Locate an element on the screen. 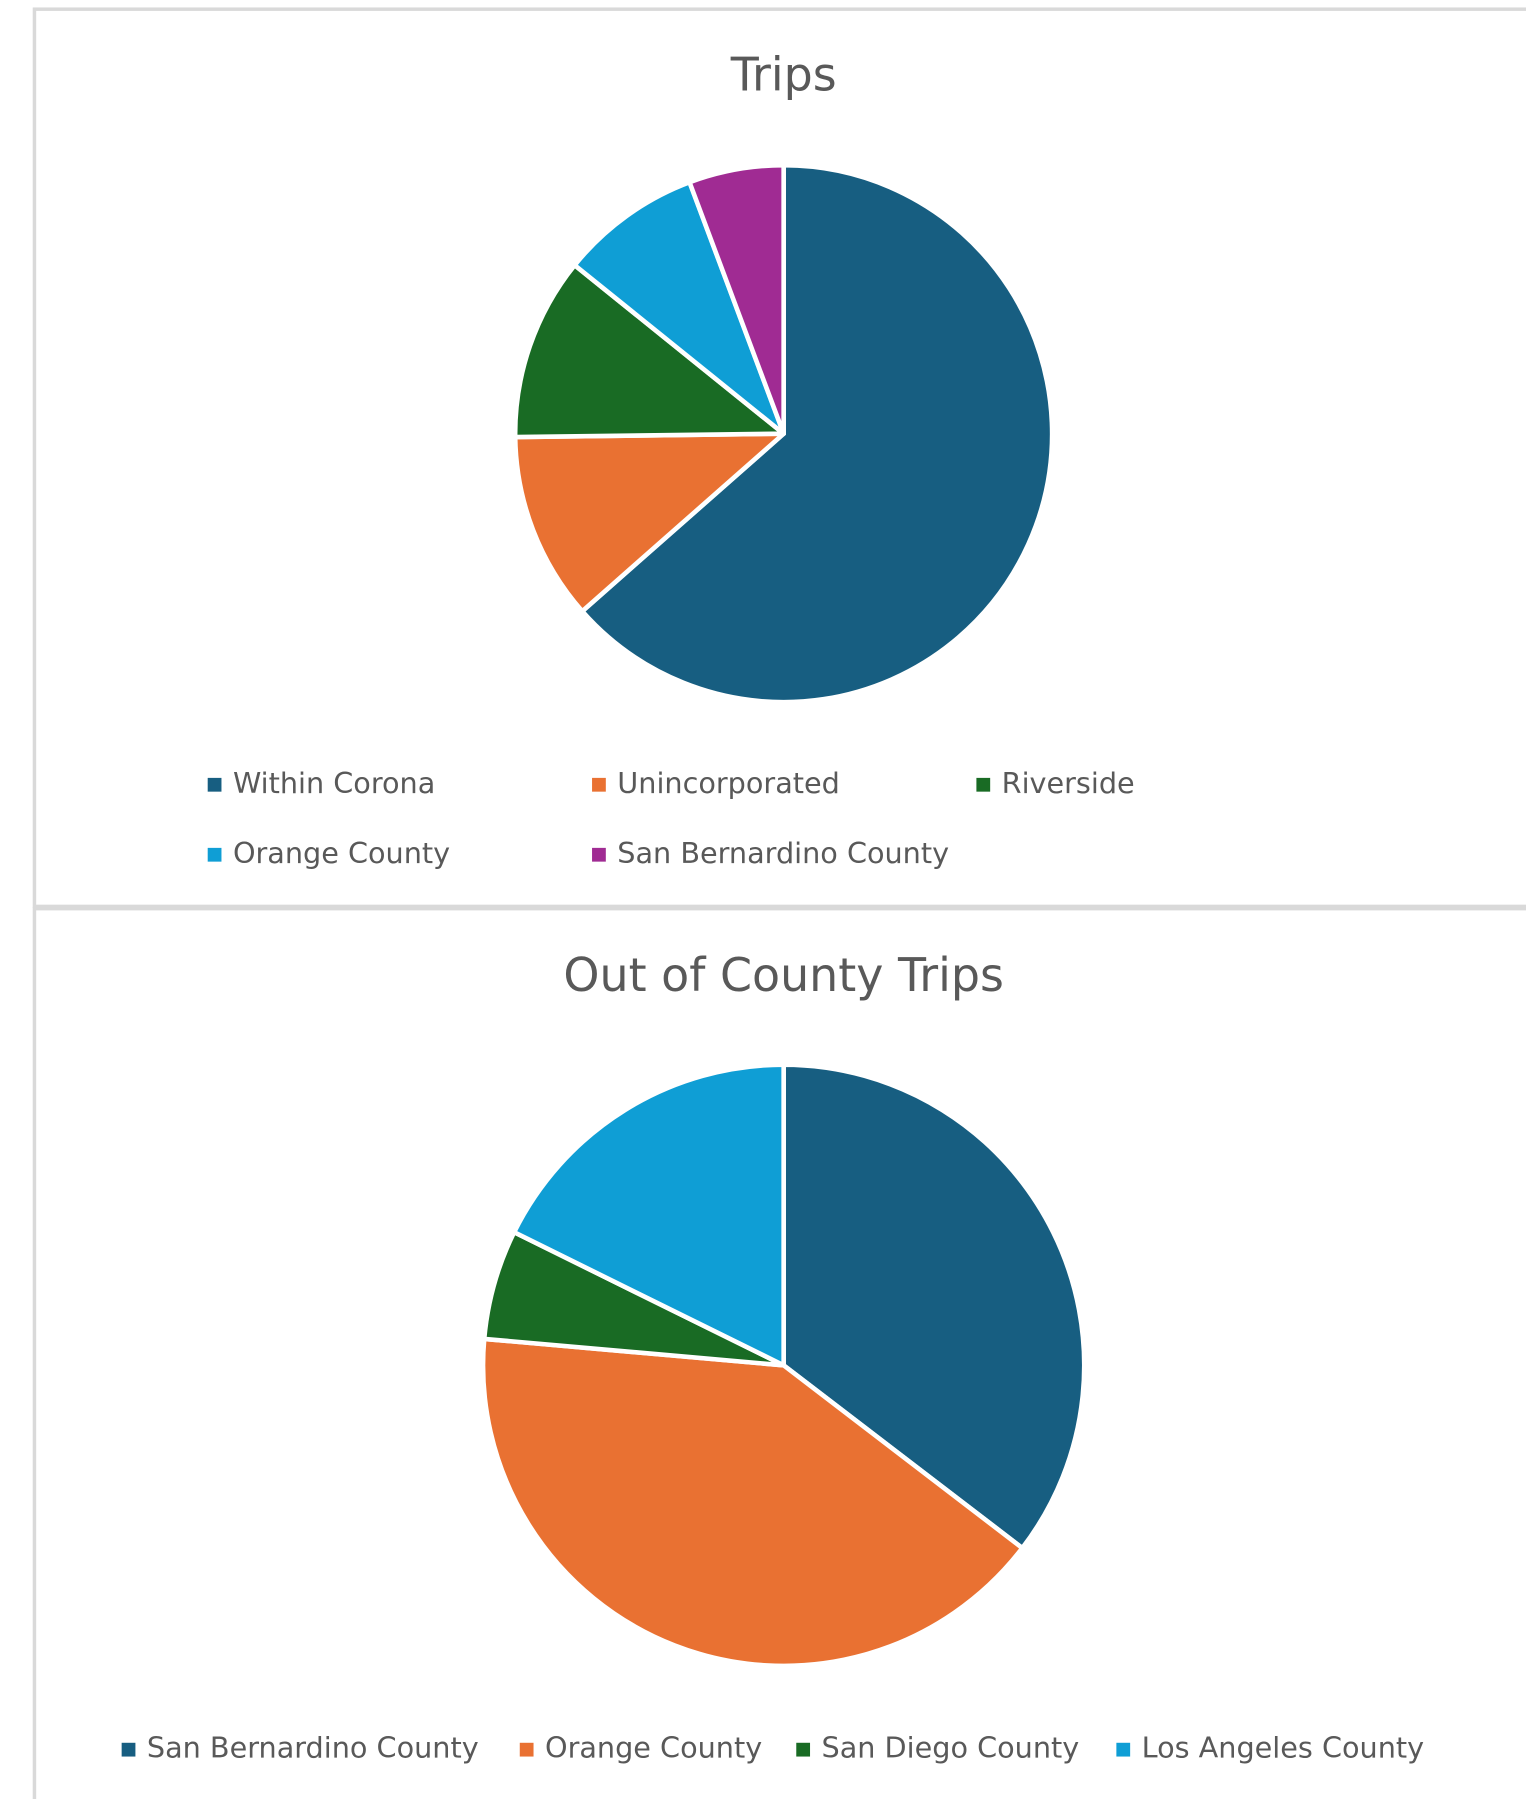 The image size is (1526, 1799). legend-label: Los Angeles County is located at coordinates (1283, 1748).